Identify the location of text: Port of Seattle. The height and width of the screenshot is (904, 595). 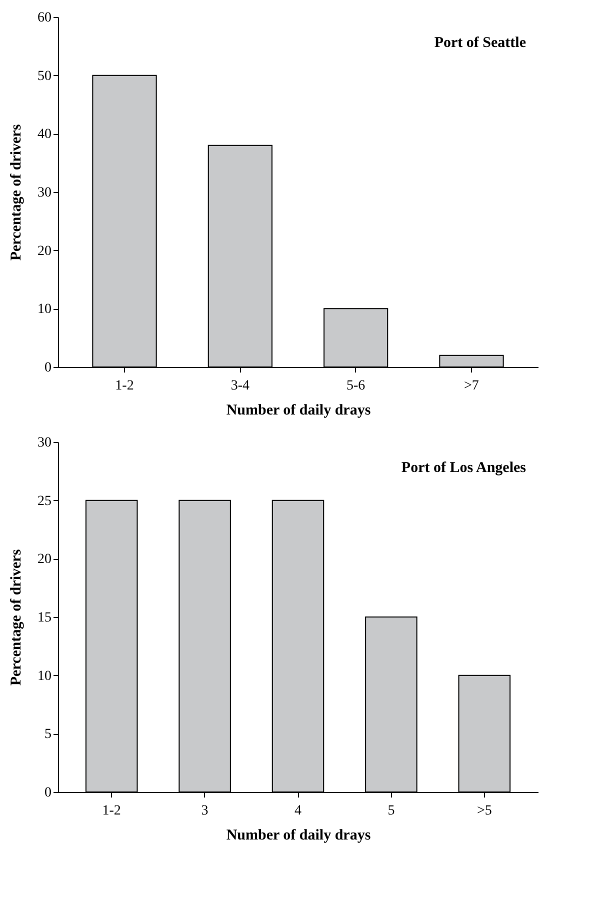
(480, 43).